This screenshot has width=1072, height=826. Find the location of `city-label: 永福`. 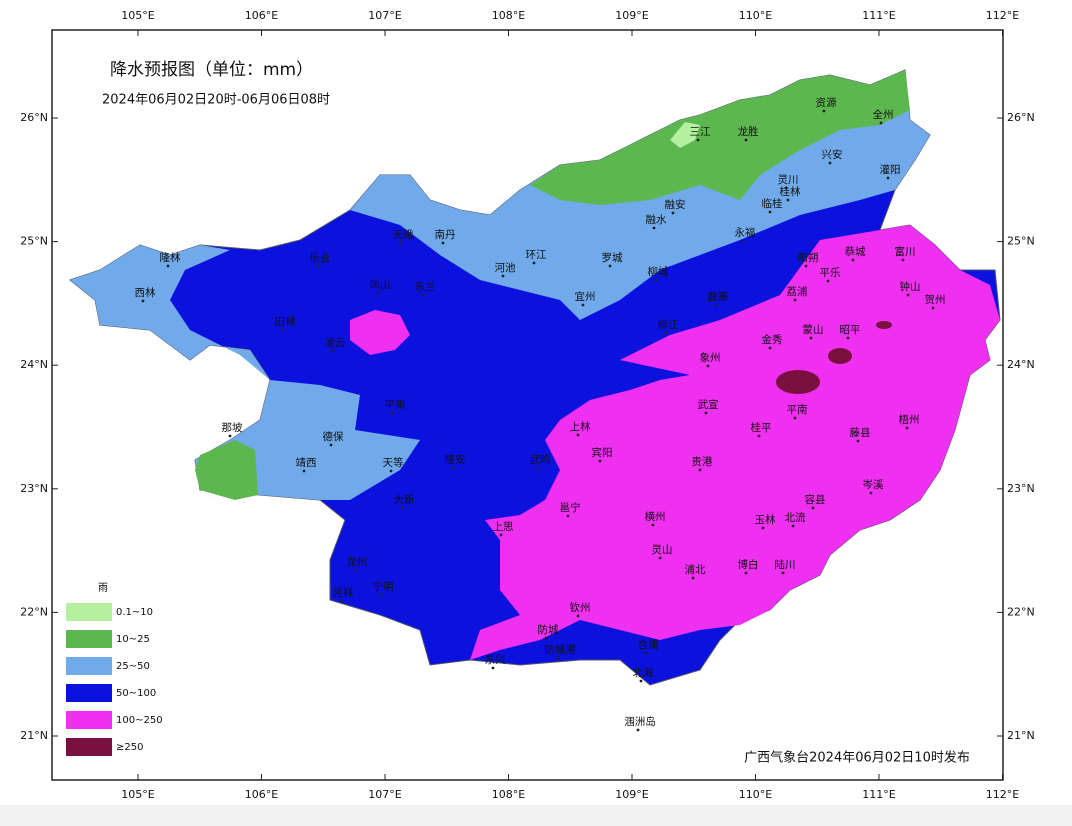

city-label: 永福 is located at coordinates (745, 232).